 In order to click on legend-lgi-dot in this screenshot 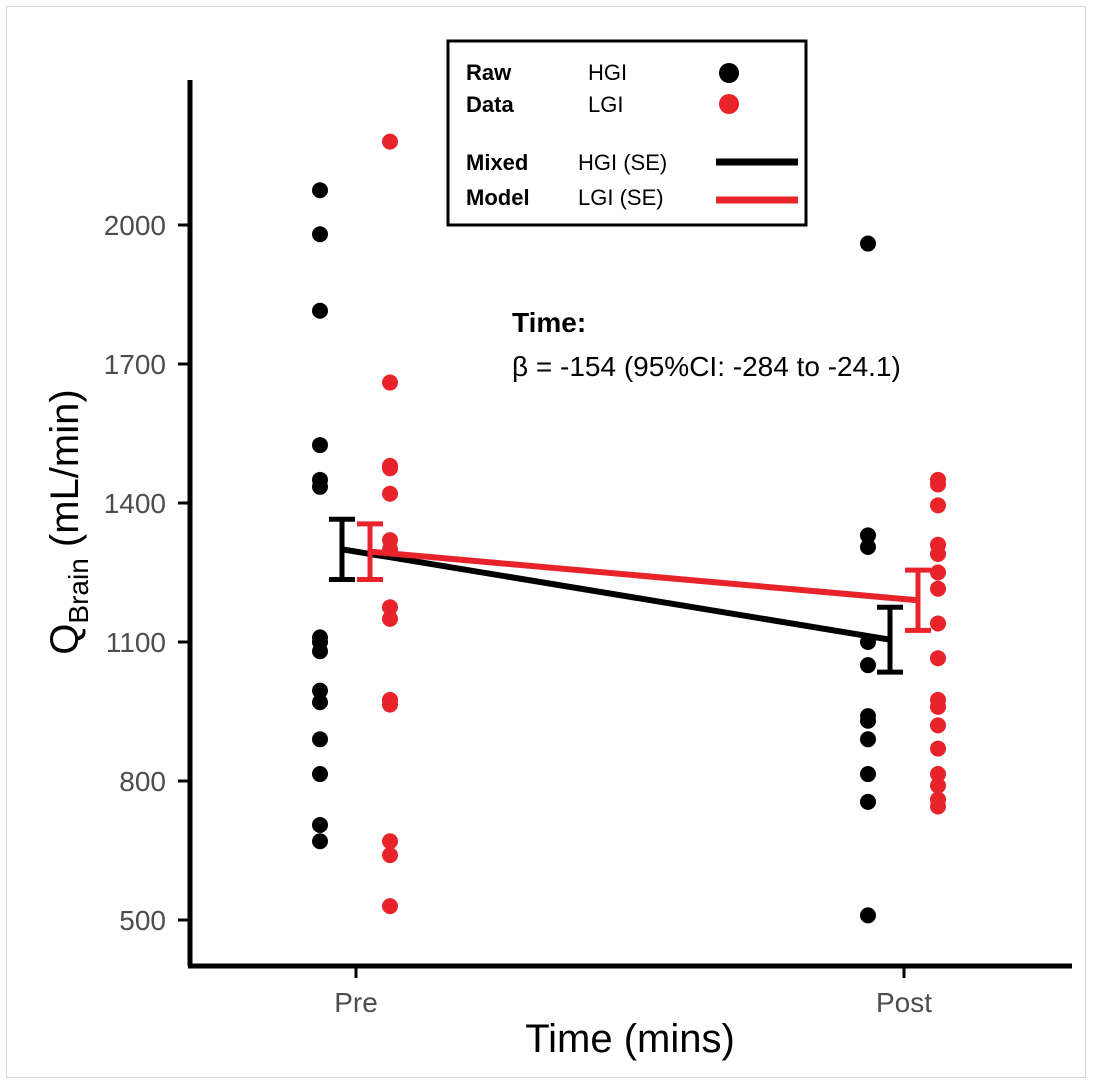, I will do `click(729, 104)`.